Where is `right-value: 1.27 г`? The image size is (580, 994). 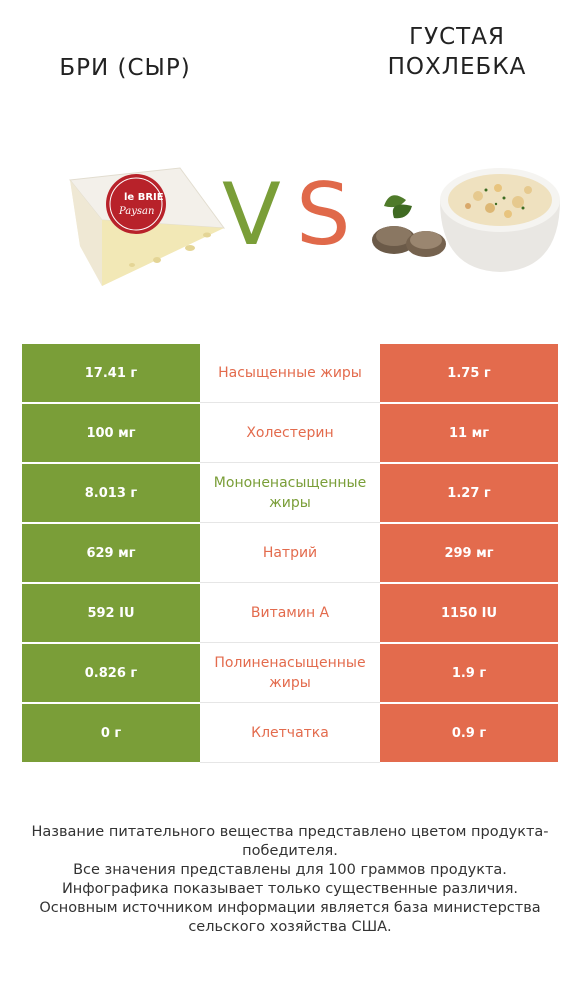 right-value: 1.27 г is located at coordinates (469, 493).